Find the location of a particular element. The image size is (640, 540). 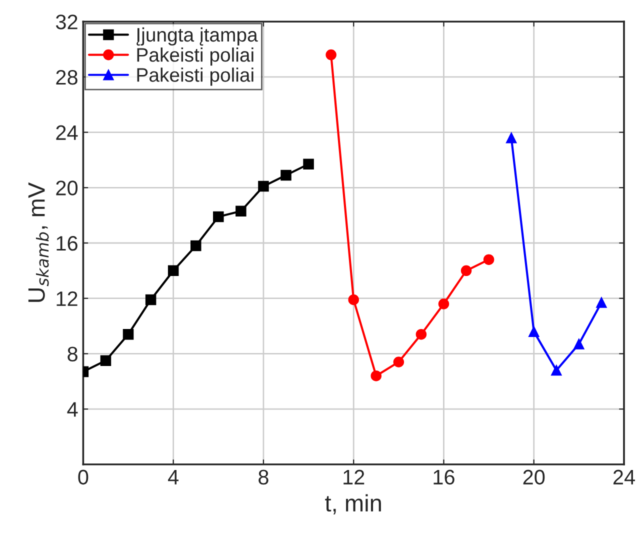

x-axis-title: t, min is located at coordinates (353, 504).